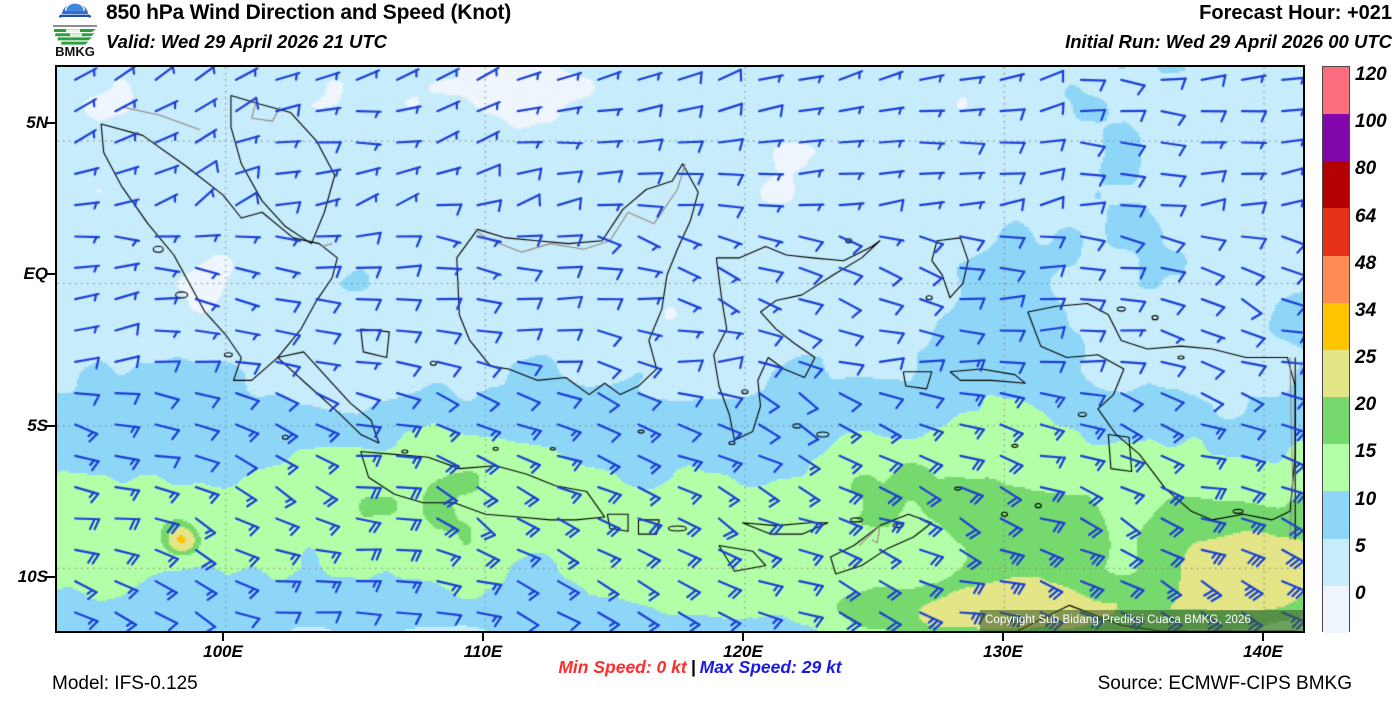  I want to click on ytick-mark-5s, so click(50, 426).